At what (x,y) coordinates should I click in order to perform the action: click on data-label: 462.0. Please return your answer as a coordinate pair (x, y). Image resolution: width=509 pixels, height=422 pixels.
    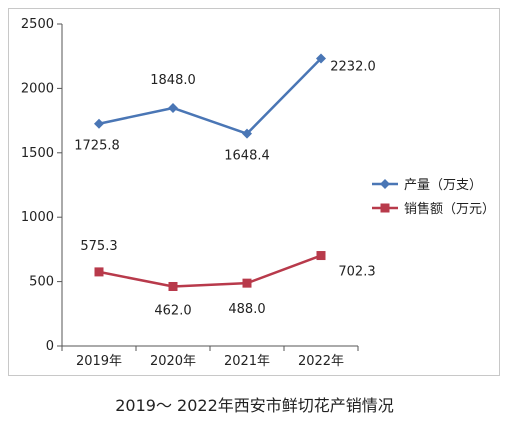
    Looking at the image, I should click on (172, 310).